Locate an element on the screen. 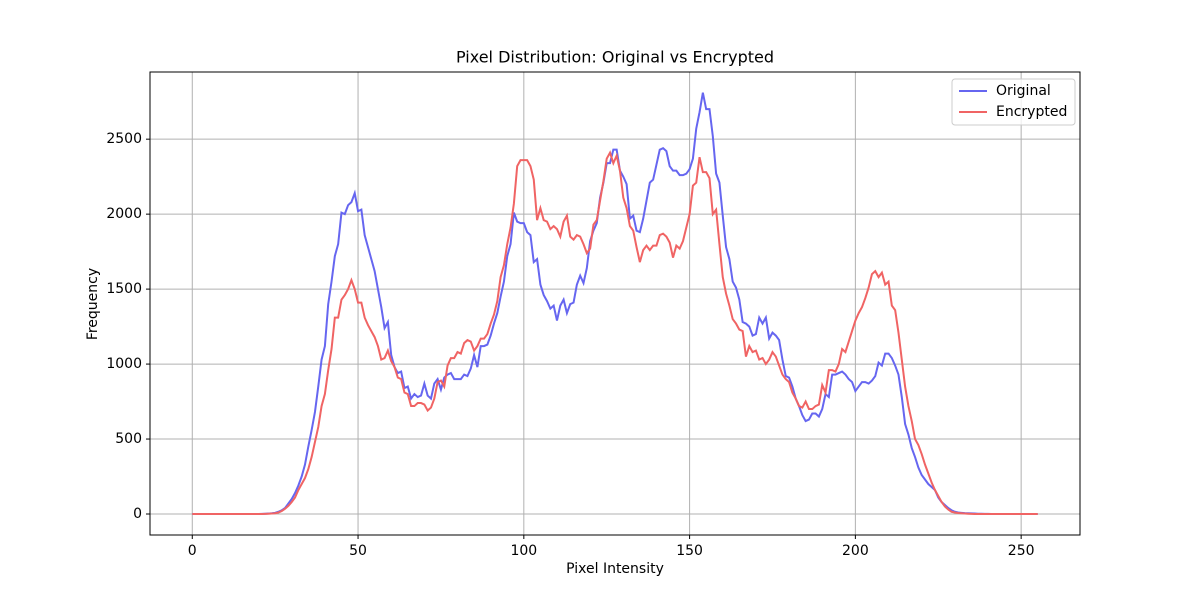 This screenshot has height=600, width=1200. y-axis-label: Frequency is located at coordinates (93, 304).